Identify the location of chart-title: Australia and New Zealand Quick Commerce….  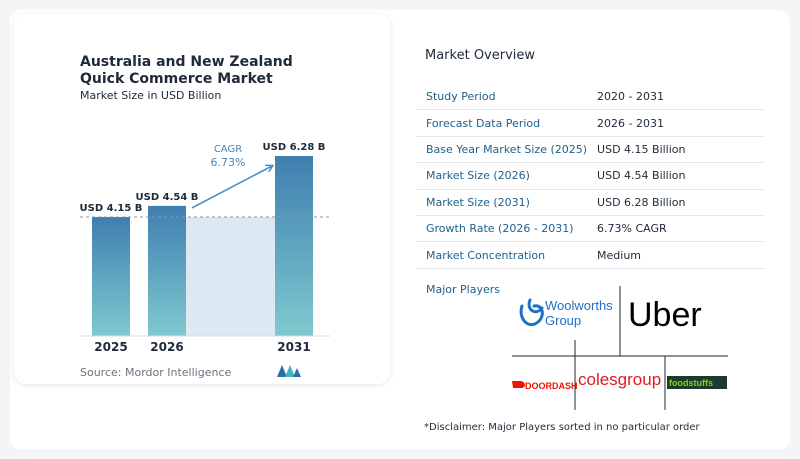
(186, 70).